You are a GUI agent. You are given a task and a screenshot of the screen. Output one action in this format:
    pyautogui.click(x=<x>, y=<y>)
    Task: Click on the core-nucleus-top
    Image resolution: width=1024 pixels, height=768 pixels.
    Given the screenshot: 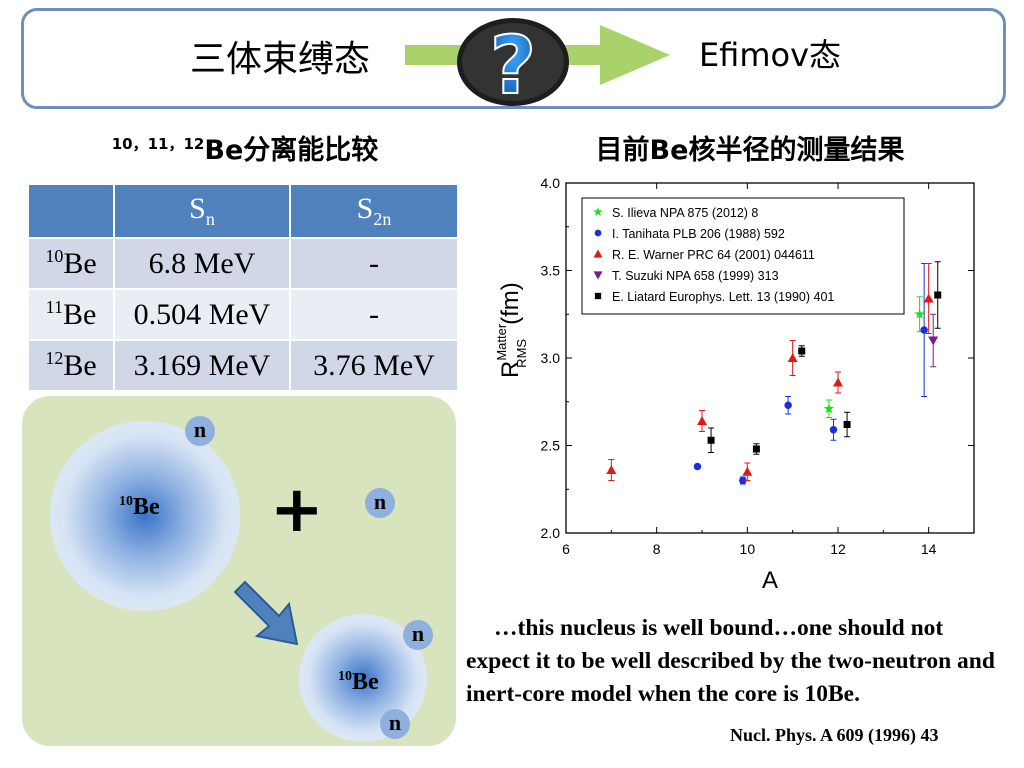 What is the action you would take?
    pyautogui.click(x=145, y=516)
    